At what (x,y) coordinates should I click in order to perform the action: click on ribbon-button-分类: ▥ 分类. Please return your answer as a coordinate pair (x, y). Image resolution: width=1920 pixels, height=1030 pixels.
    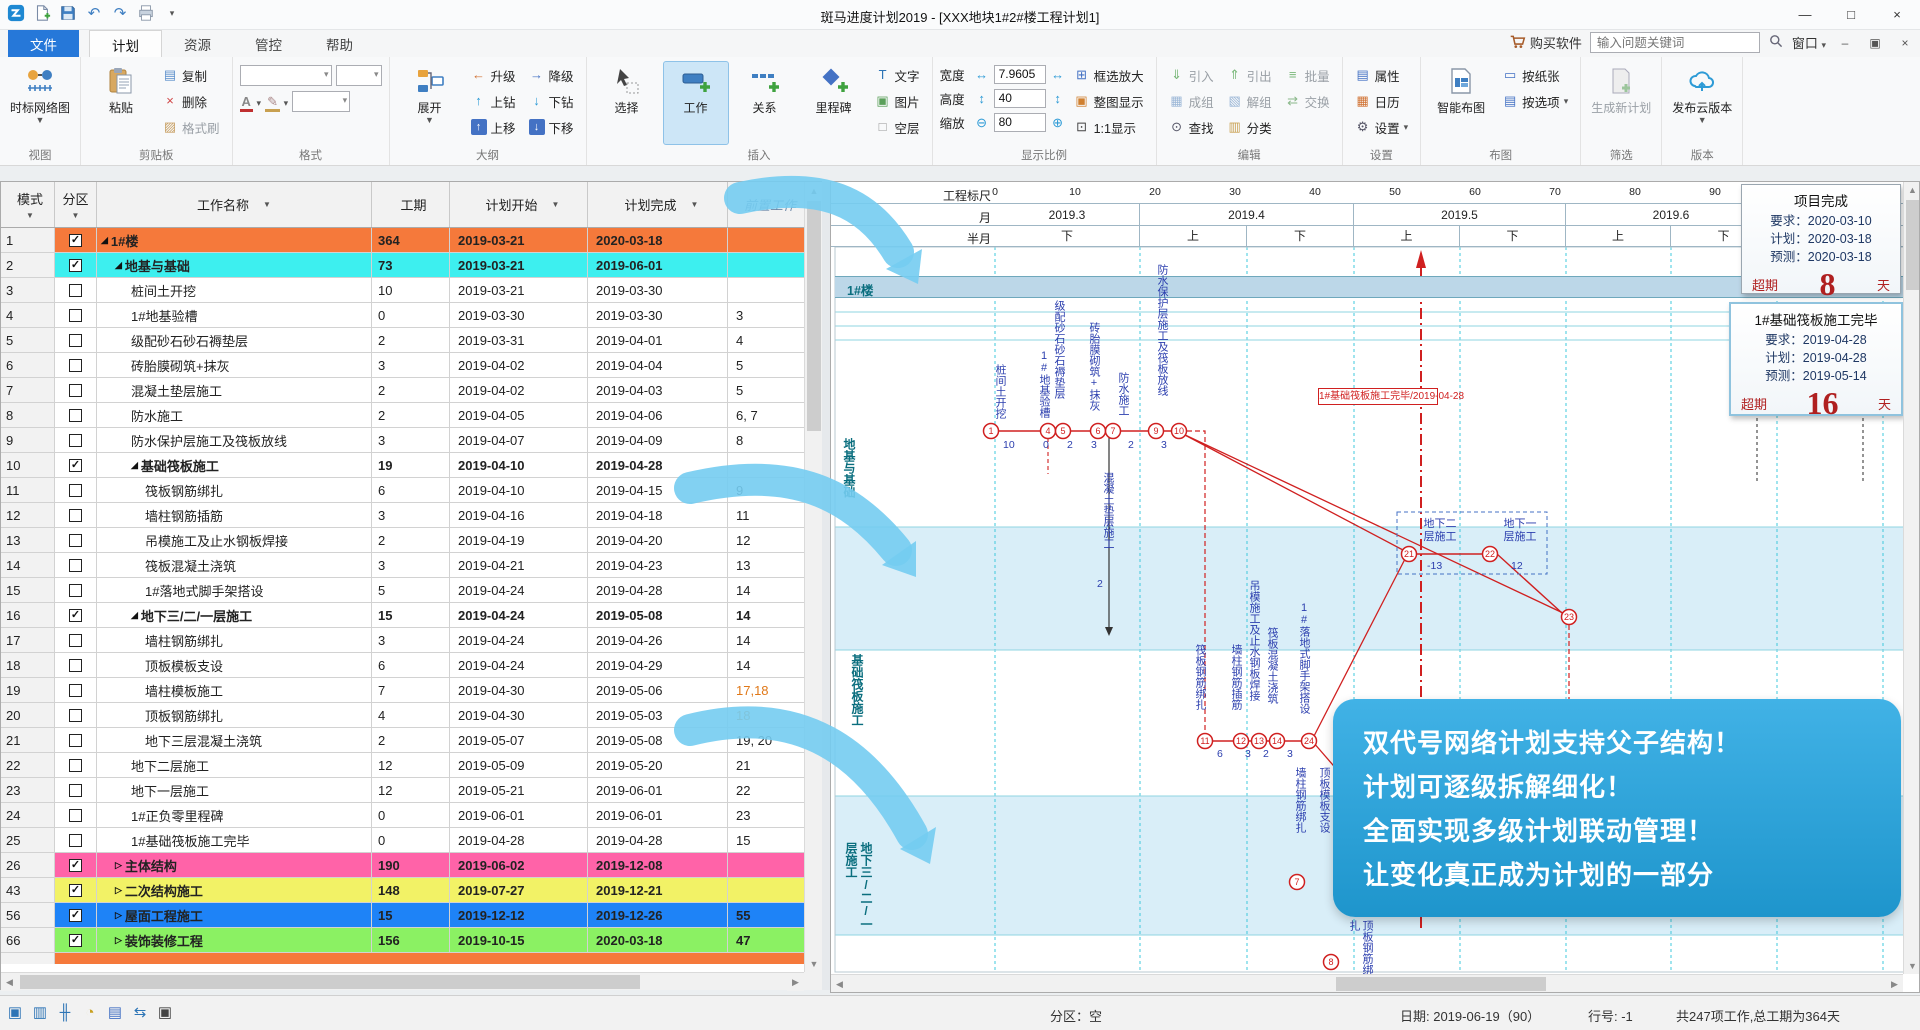
    Looking at the image, I should click on (1249, 127).